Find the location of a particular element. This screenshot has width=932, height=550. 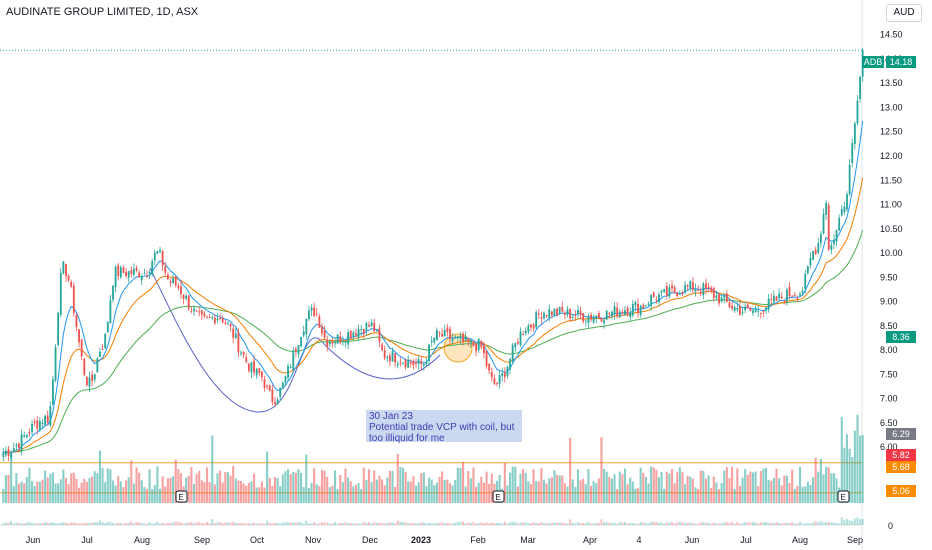

earnings-marker is located at coordinates (843, 496).